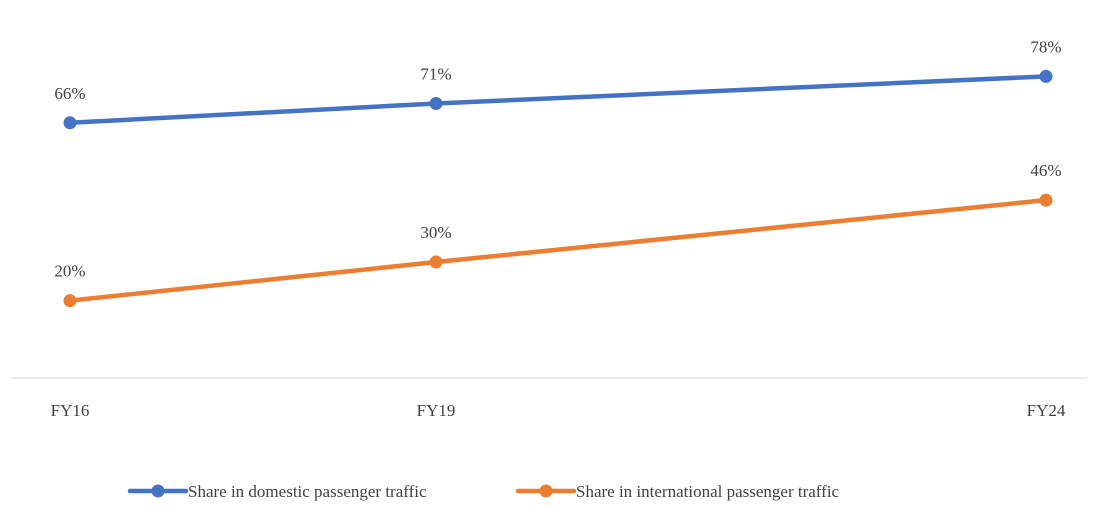 The width and height of the screenshot is (1097, 506). Describe the element at coordinates (708, 491) in the screenshot. I see `legend-label-1: Share in international passenger traffic` at that location.